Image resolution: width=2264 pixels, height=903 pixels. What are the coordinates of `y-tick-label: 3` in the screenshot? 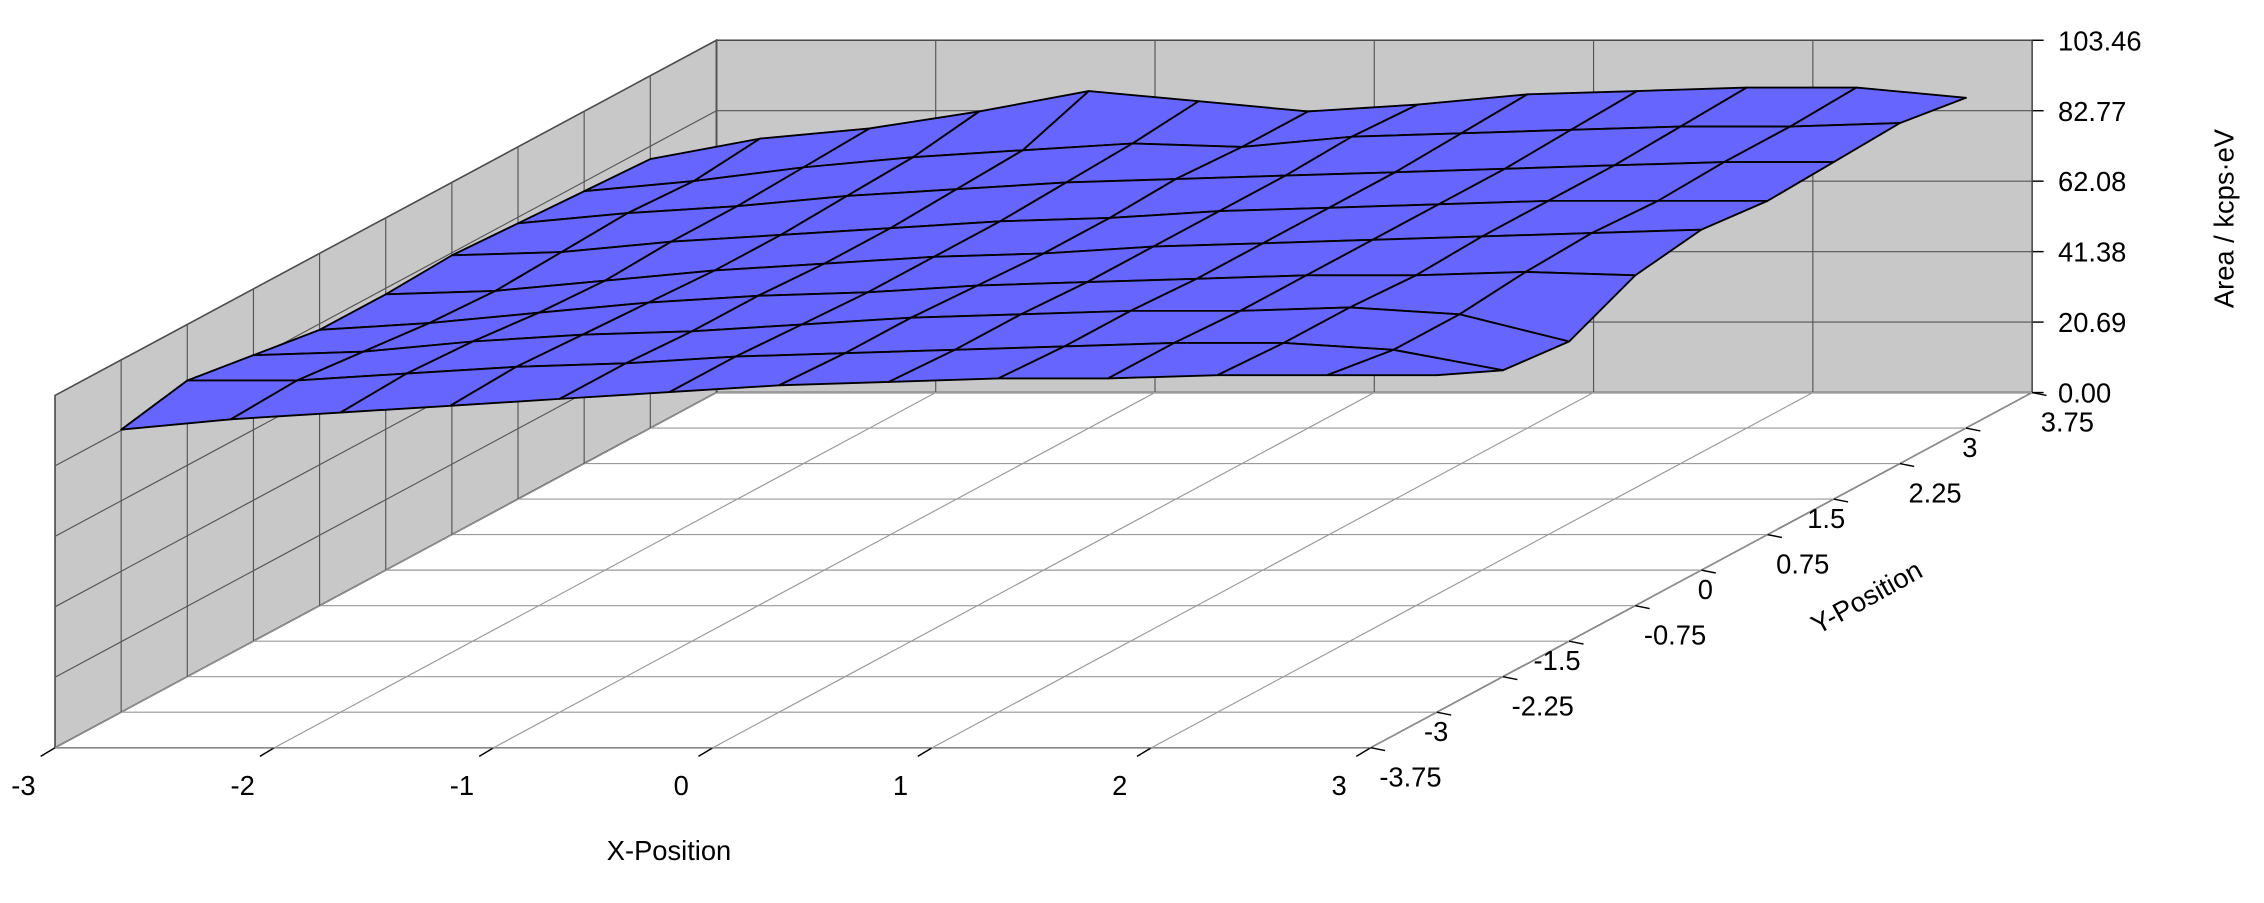 It's located at (1969, 447).